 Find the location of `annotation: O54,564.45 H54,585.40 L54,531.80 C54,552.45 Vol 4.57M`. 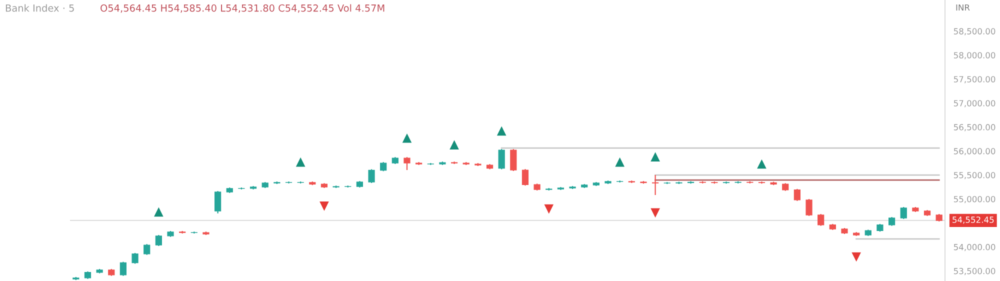

annotation: O54,564.45 H54,585.40 L54,531.80 C54,552.45 Vol 4.57M is located at coordinates (242, 8).